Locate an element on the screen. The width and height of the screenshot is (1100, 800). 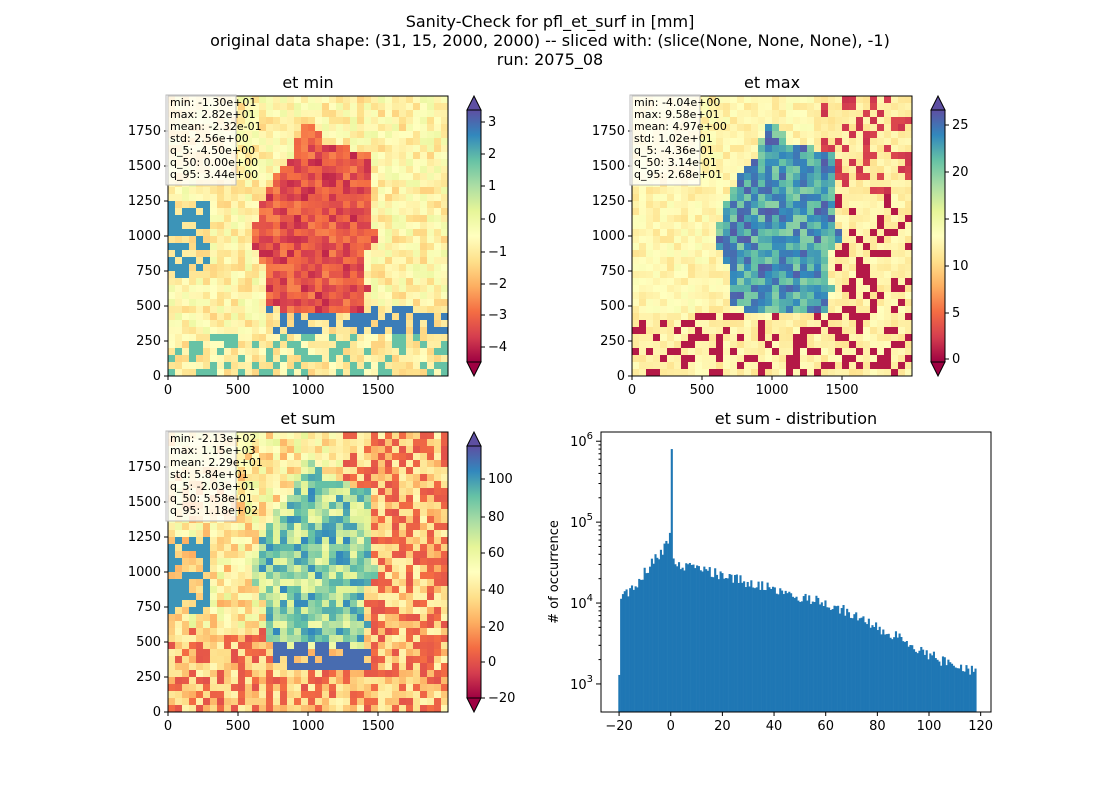
figure-title-line-1: Sanity-Check for pfl_et_surf in [mm] is located at coordinates (550, 21).